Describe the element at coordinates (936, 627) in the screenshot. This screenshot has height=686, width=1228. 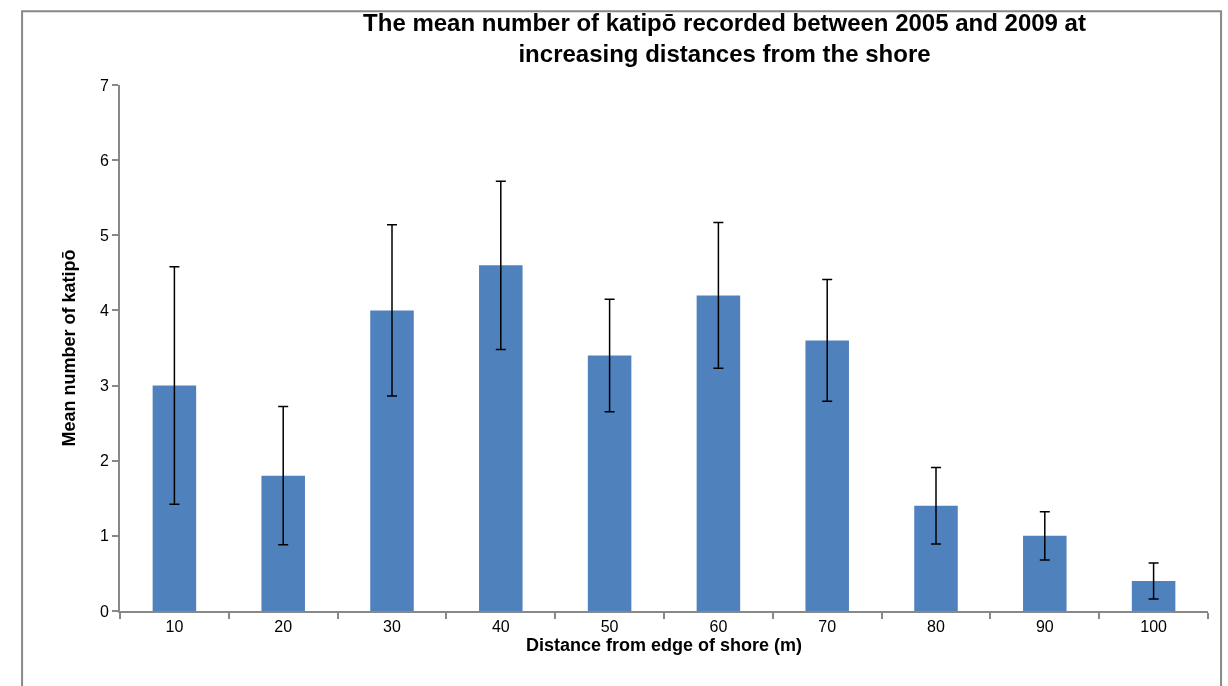
I see `x-tick-label: 80` at that location.